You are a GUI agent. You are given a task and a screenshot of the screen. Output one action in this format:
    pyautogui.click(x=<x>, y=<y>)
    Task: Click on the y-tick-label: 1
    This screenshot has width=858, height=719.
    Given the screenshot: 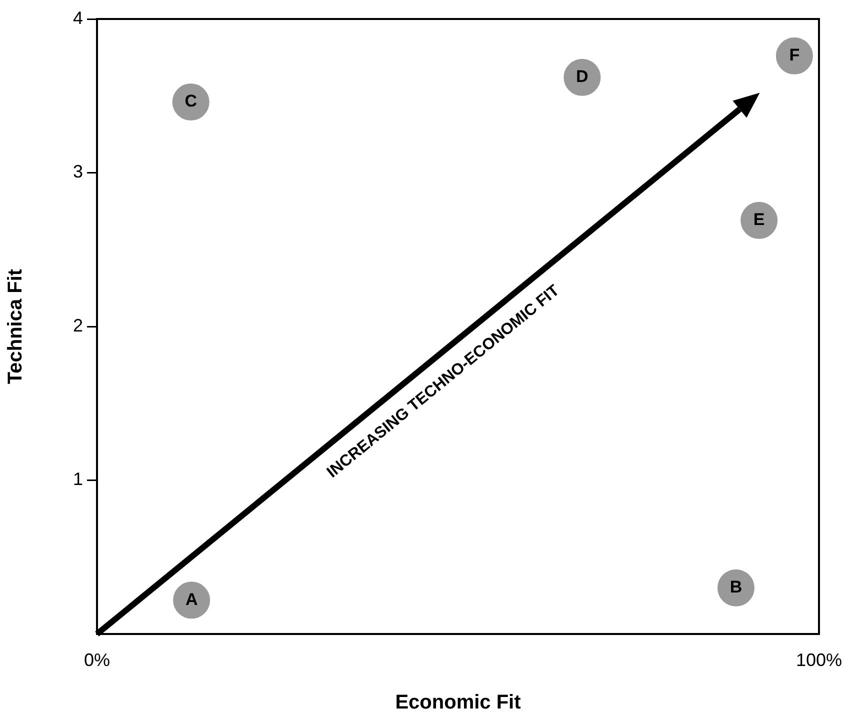 What is the action you would take?
    pyautogui.click(x=77, y=479)
    